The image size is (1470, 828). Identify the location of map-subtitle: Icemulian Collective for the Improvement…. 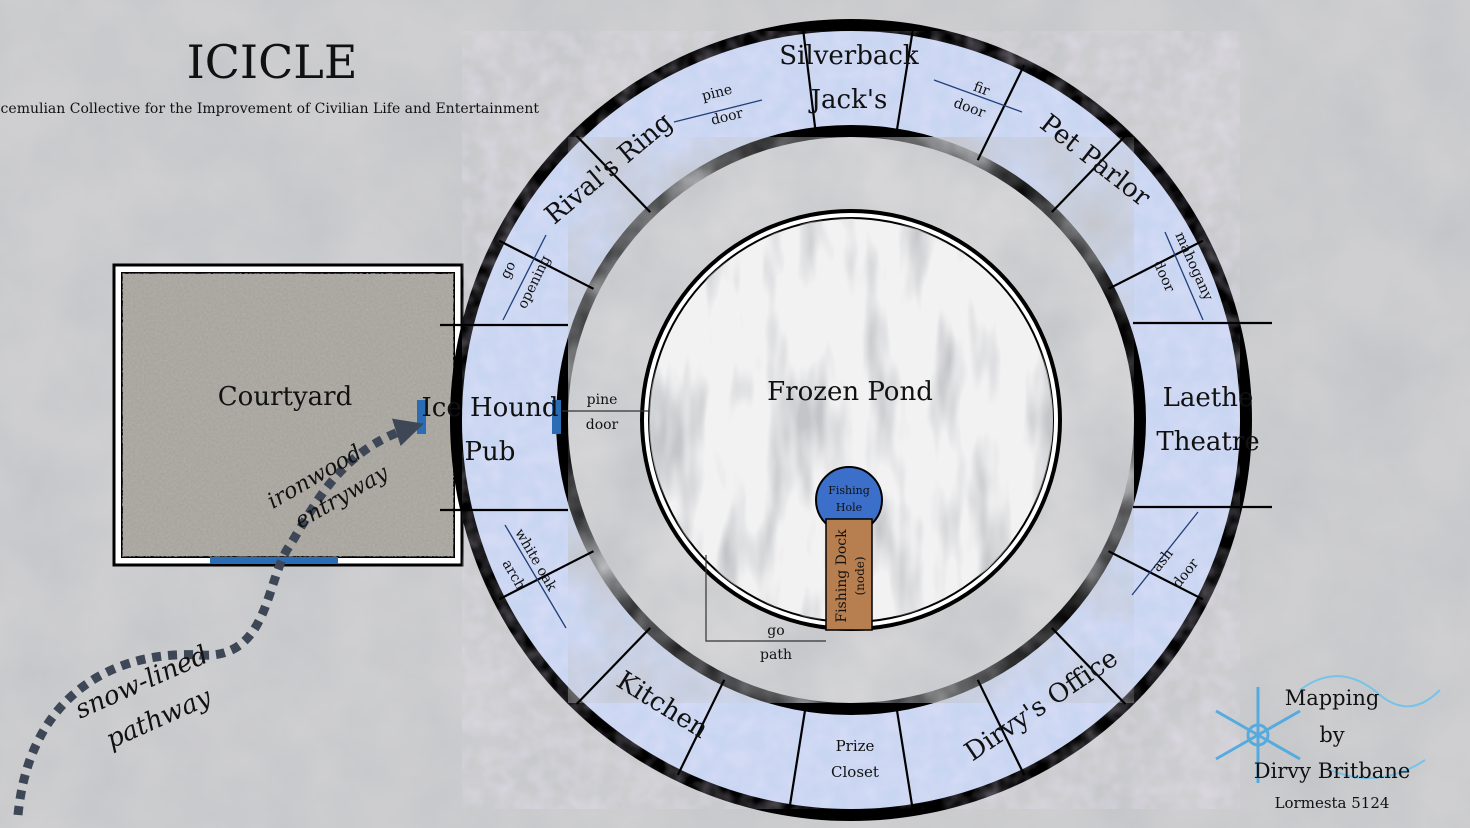
(269, 109).